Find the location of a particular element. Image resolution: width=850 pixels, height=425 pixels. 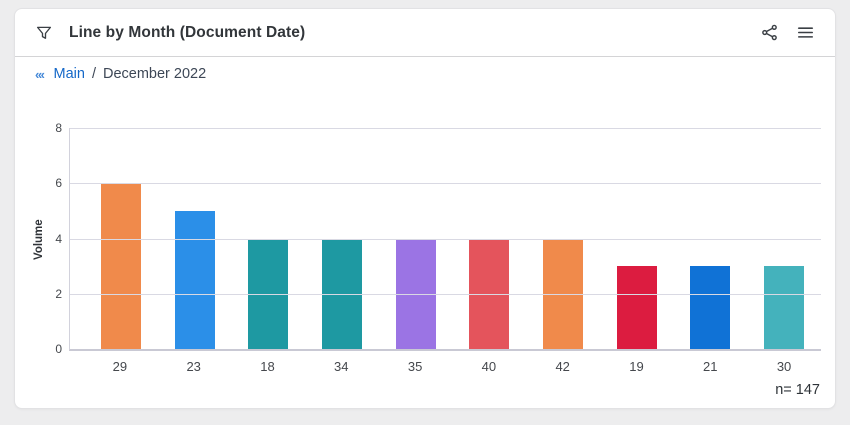

x-tick-label: 18 is located at coordinates (267, 366).